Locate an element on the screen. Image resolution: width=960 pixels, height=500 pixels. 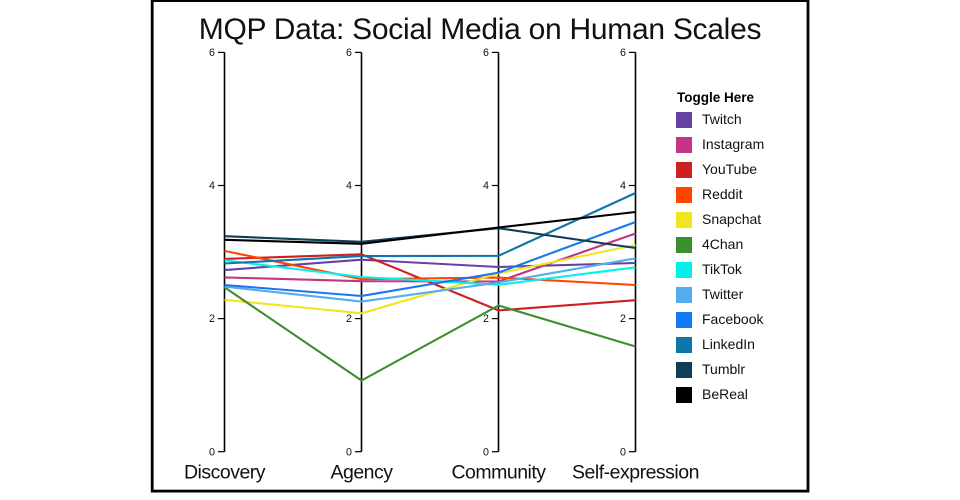
svg-text:MQP Data: Social Media on Huma: MQP Data: Social Media on Human Scales is located at coordinates (480, 29).